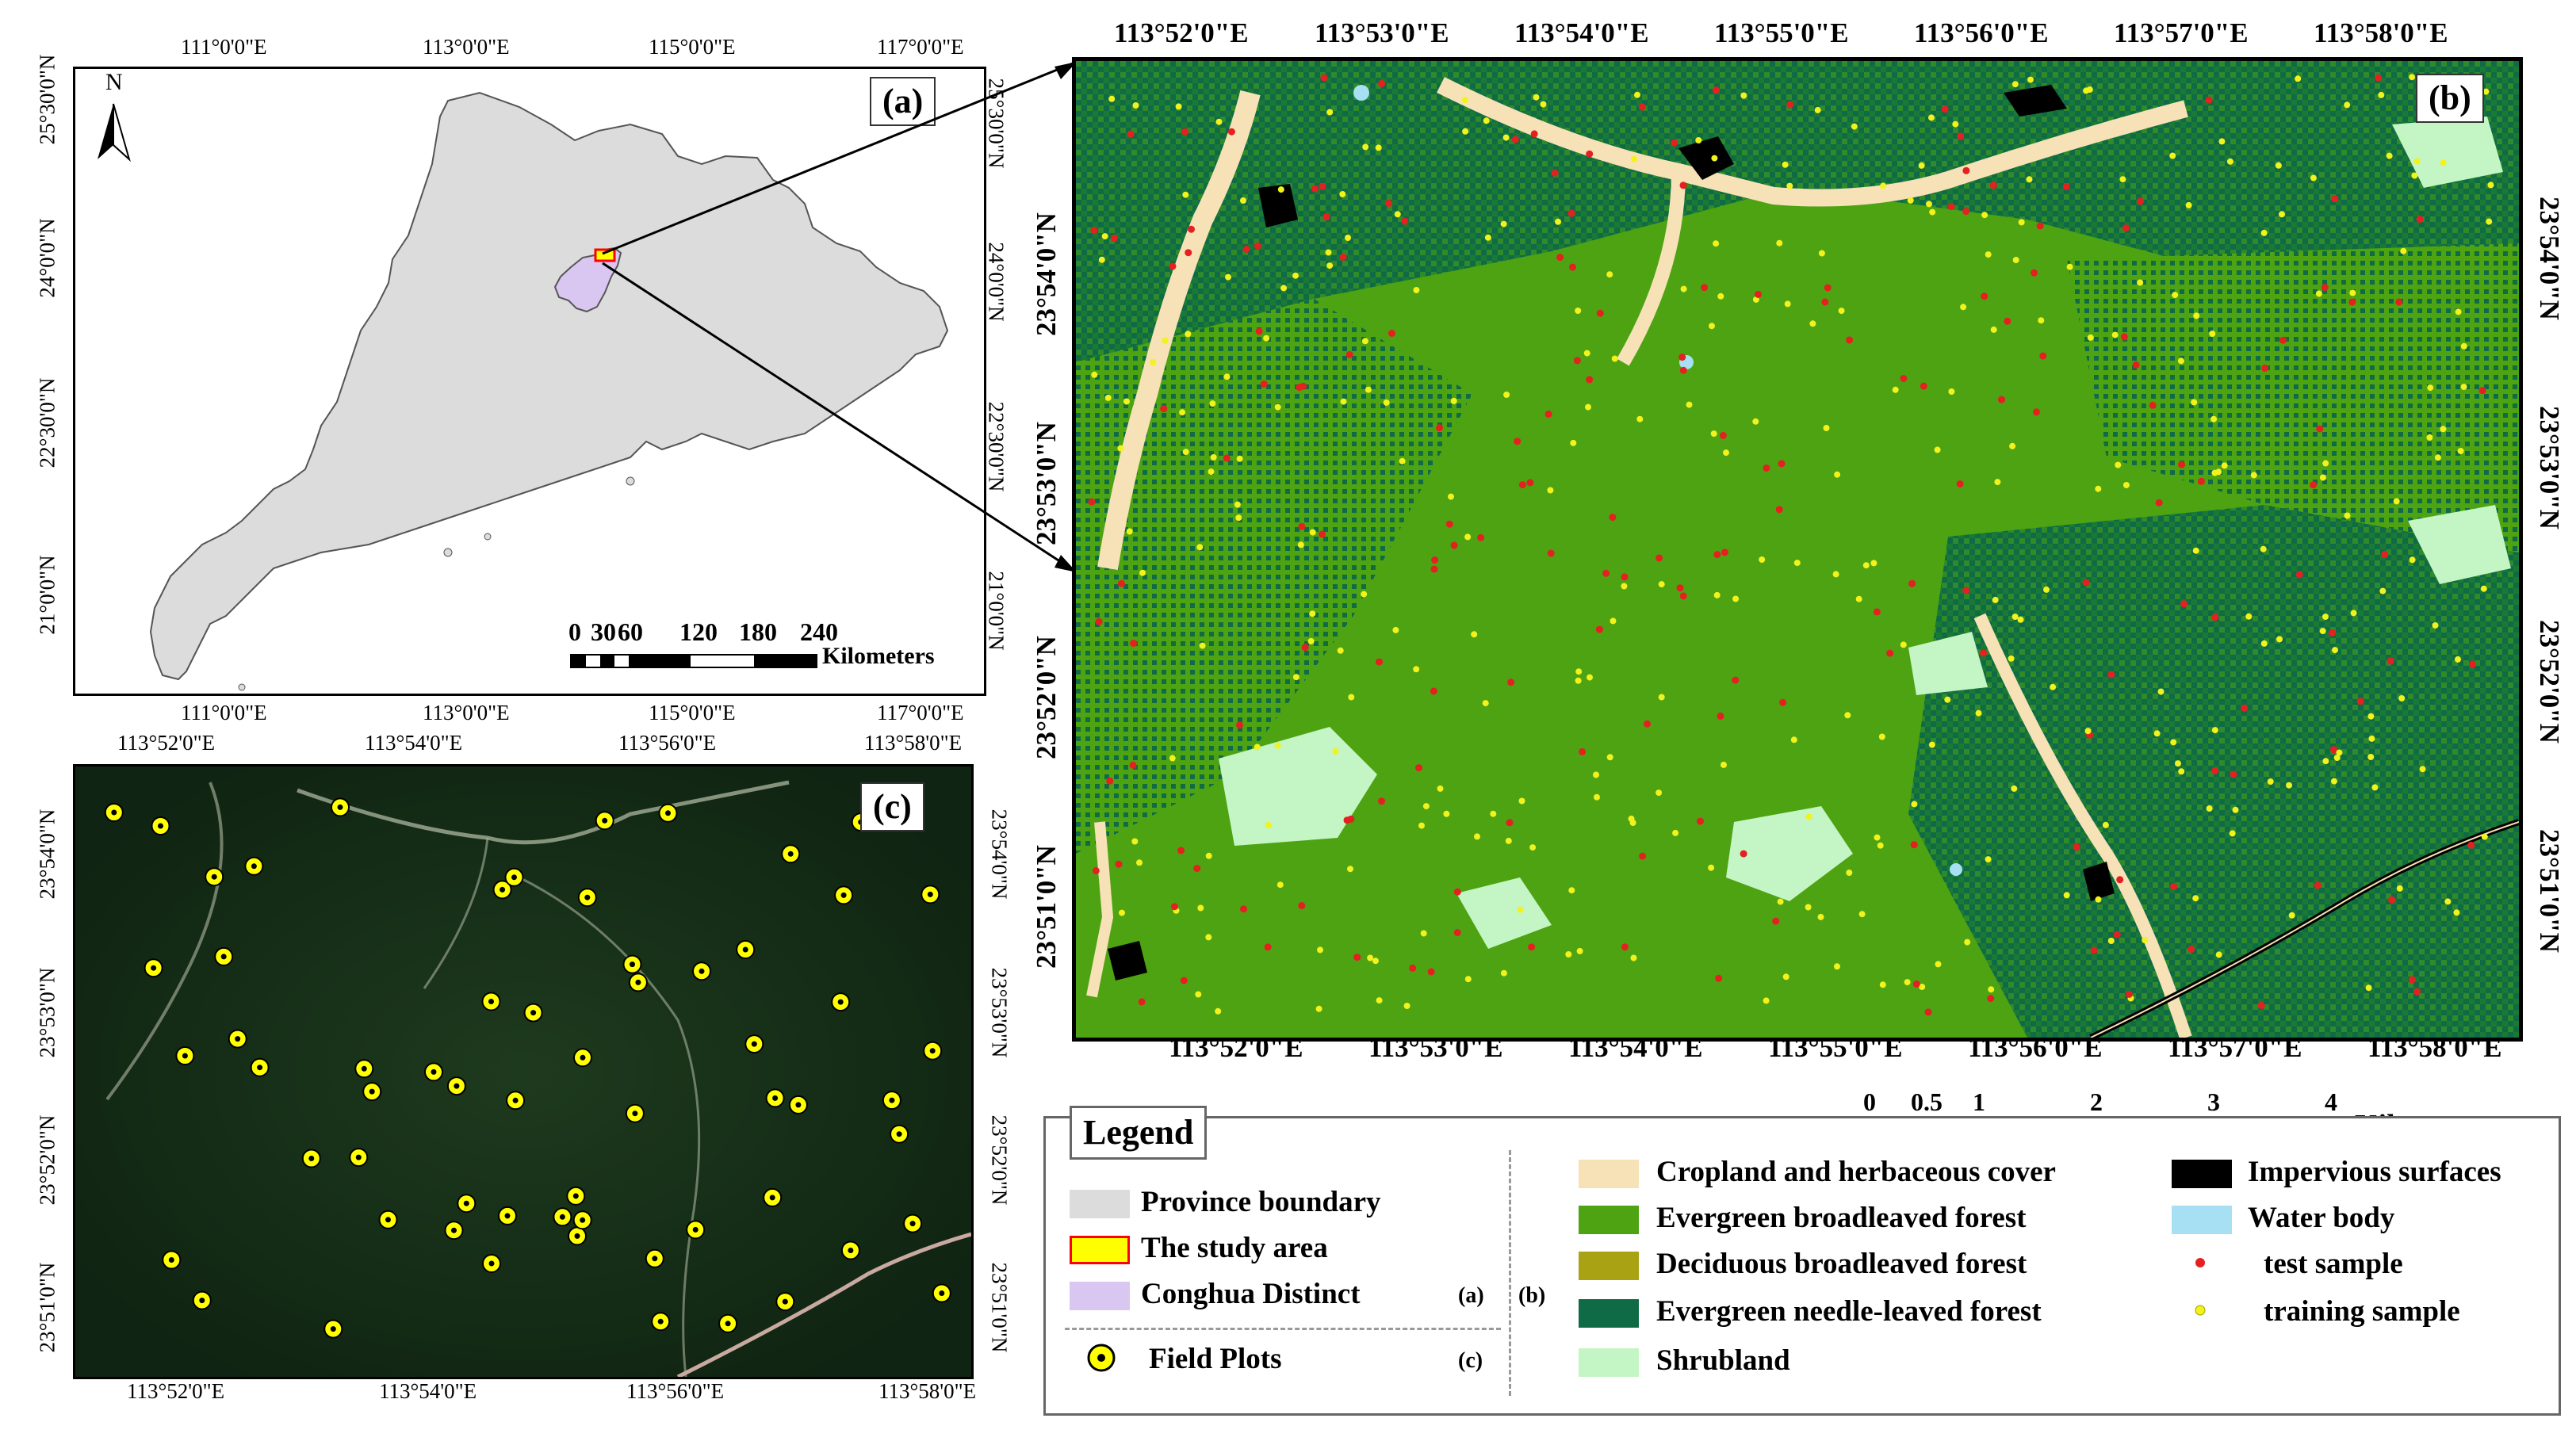  Describe the element at coordinates (1215, 1359) in the screenshot. I see `legend-label-field-plots: Field Plots` at that location.